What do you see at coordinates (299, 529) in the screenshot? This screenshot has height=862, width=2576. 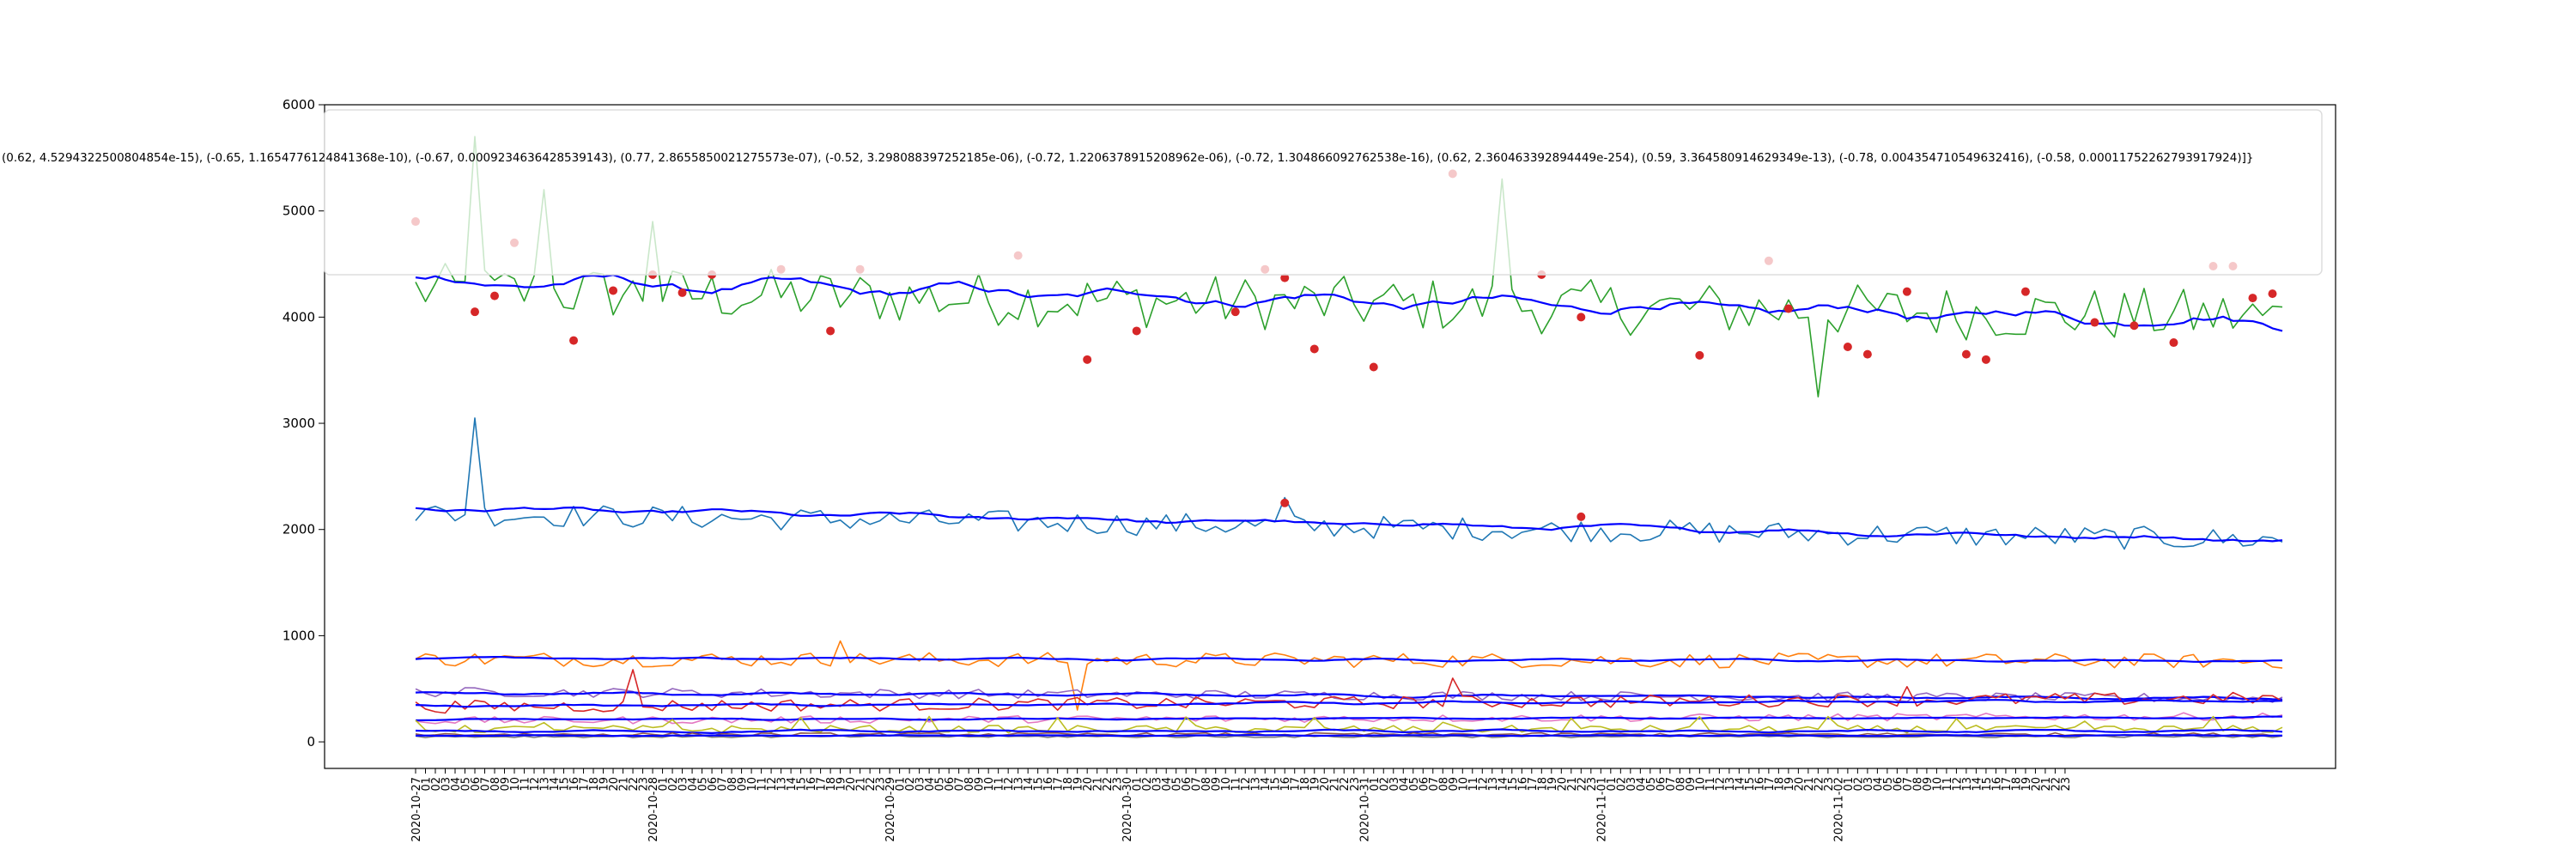 I see `y-tick-label: 2000` at bounding box center [299, 529].